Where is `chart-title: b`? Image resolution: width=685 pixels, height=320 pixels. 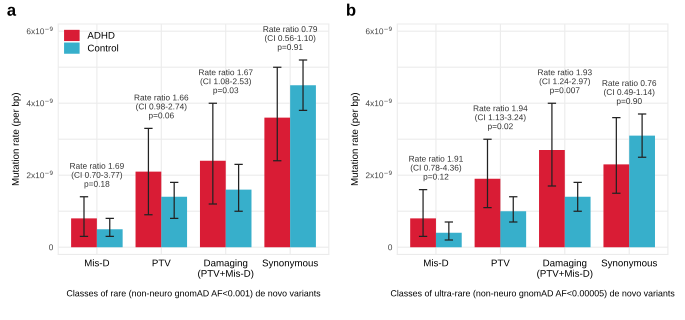 chart-title: b is located at coordinates (351, 10).